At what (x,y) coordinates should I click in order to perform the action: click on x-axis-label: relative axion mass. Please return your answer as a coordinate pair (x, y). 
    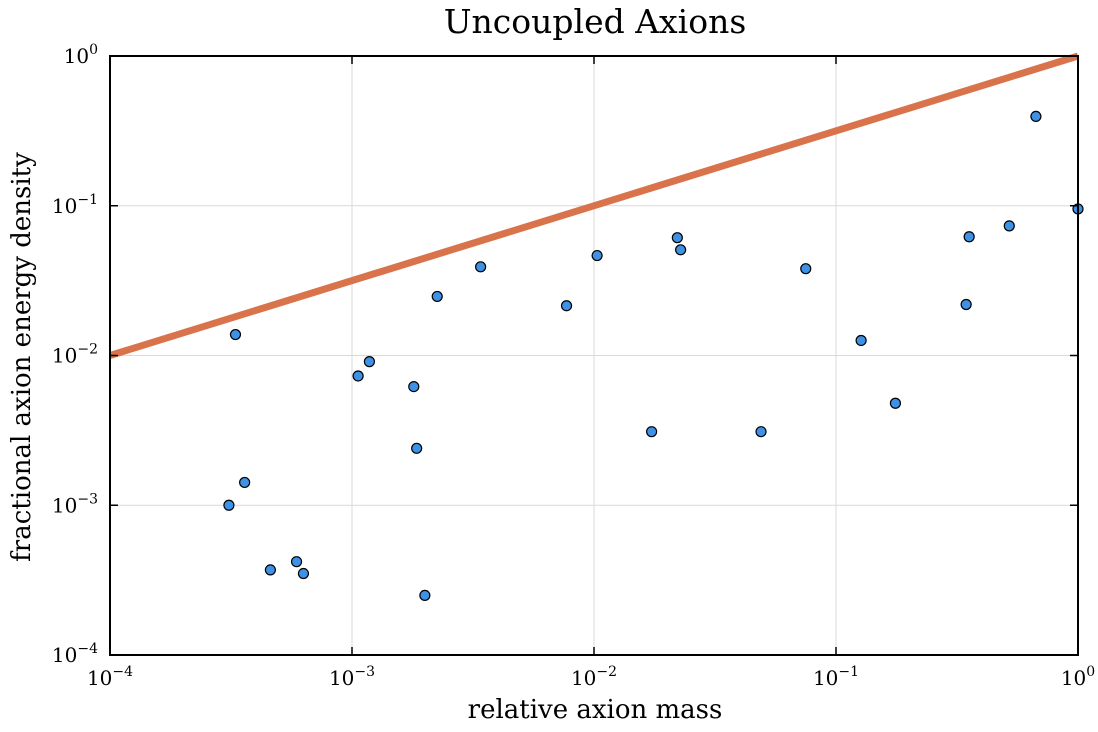
    Looking at the image, I should click on (595, 710).